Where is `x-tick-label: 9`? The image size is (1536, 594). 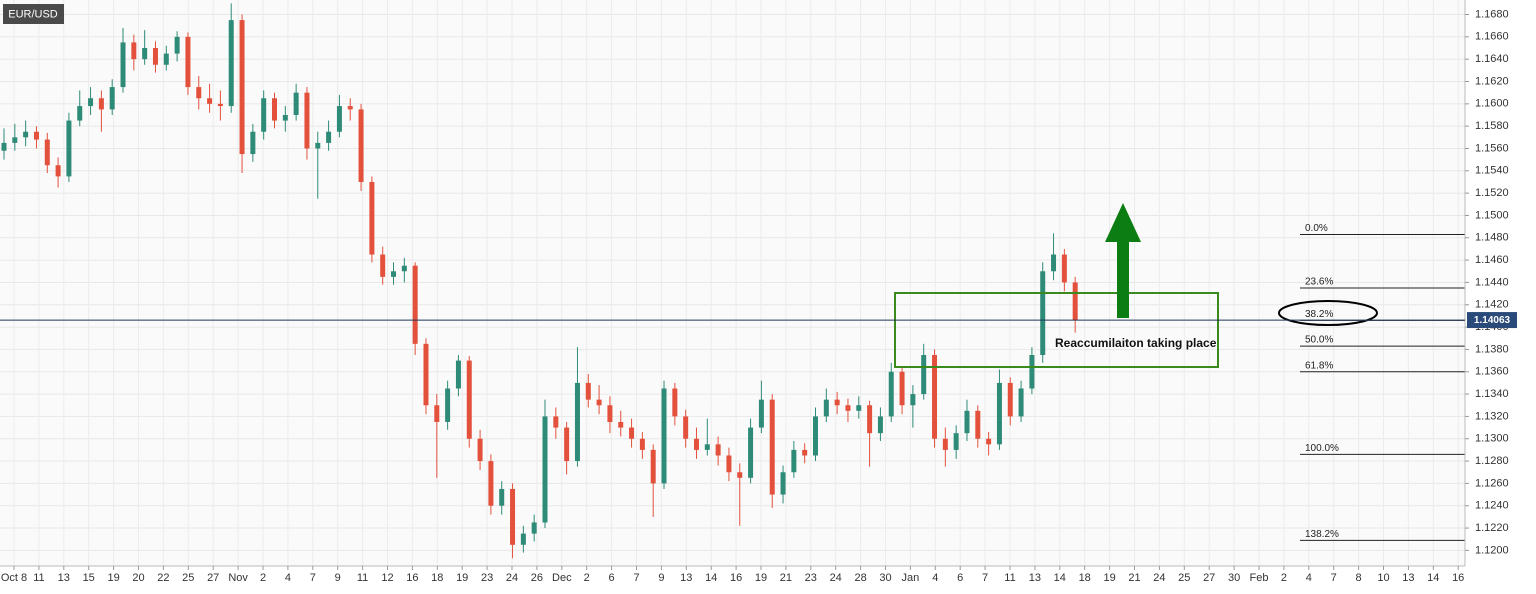 x-tick-label: 9 is located at coordinates (661, 578).